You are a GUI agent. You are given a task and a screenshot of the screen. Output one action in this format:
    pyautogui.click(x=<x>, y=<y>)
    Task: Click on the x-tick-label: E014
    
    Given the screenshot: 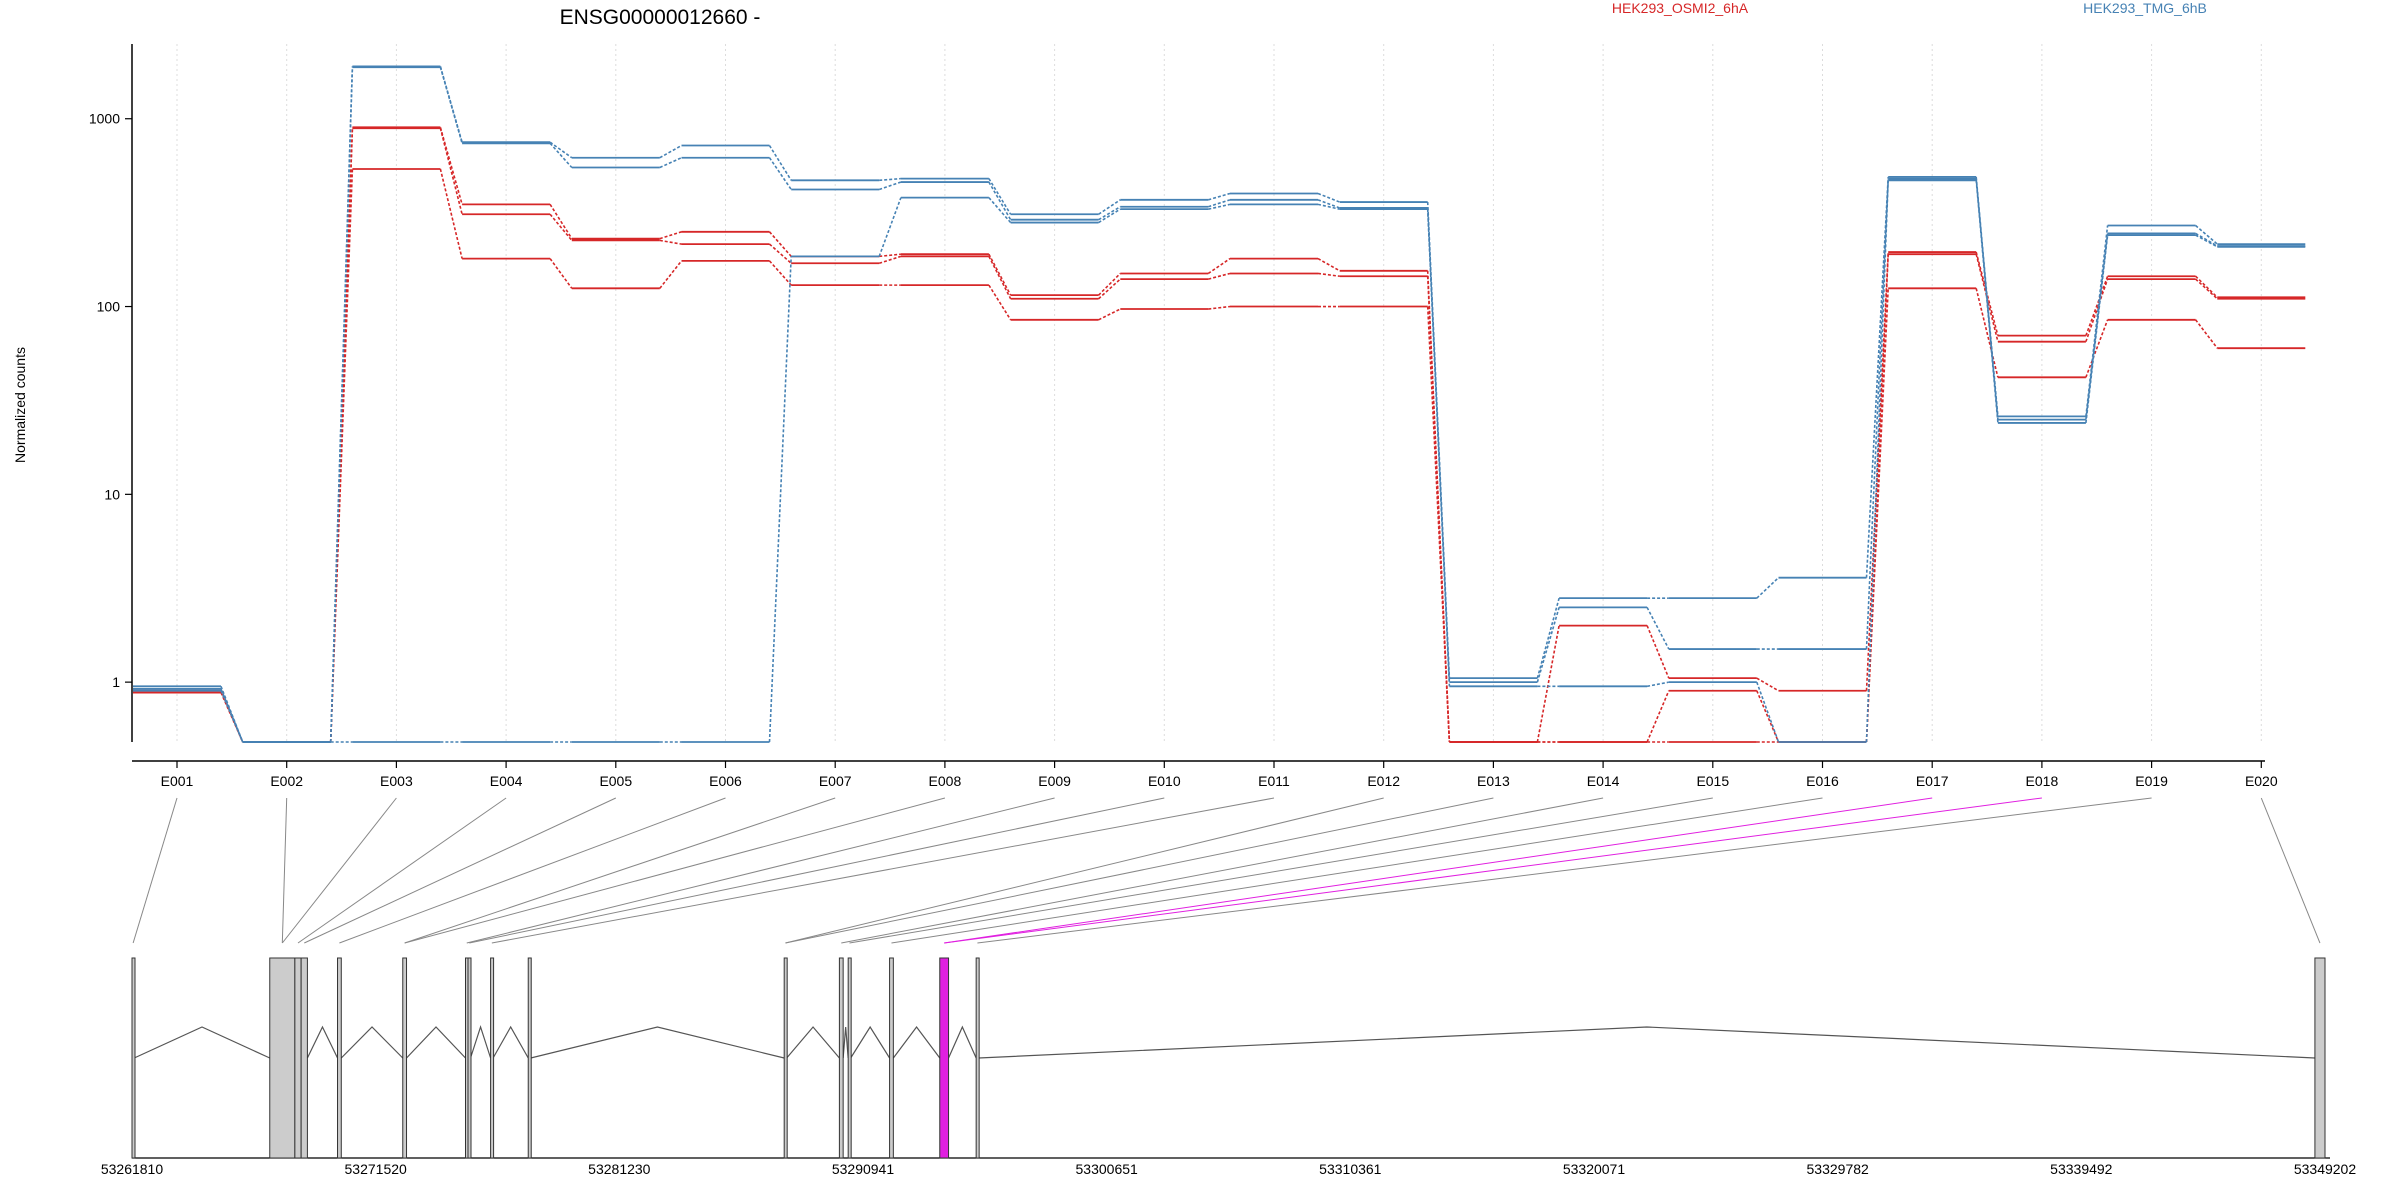 What is the action you would take?
    pyautogui.click(x=1603, y=781)
    